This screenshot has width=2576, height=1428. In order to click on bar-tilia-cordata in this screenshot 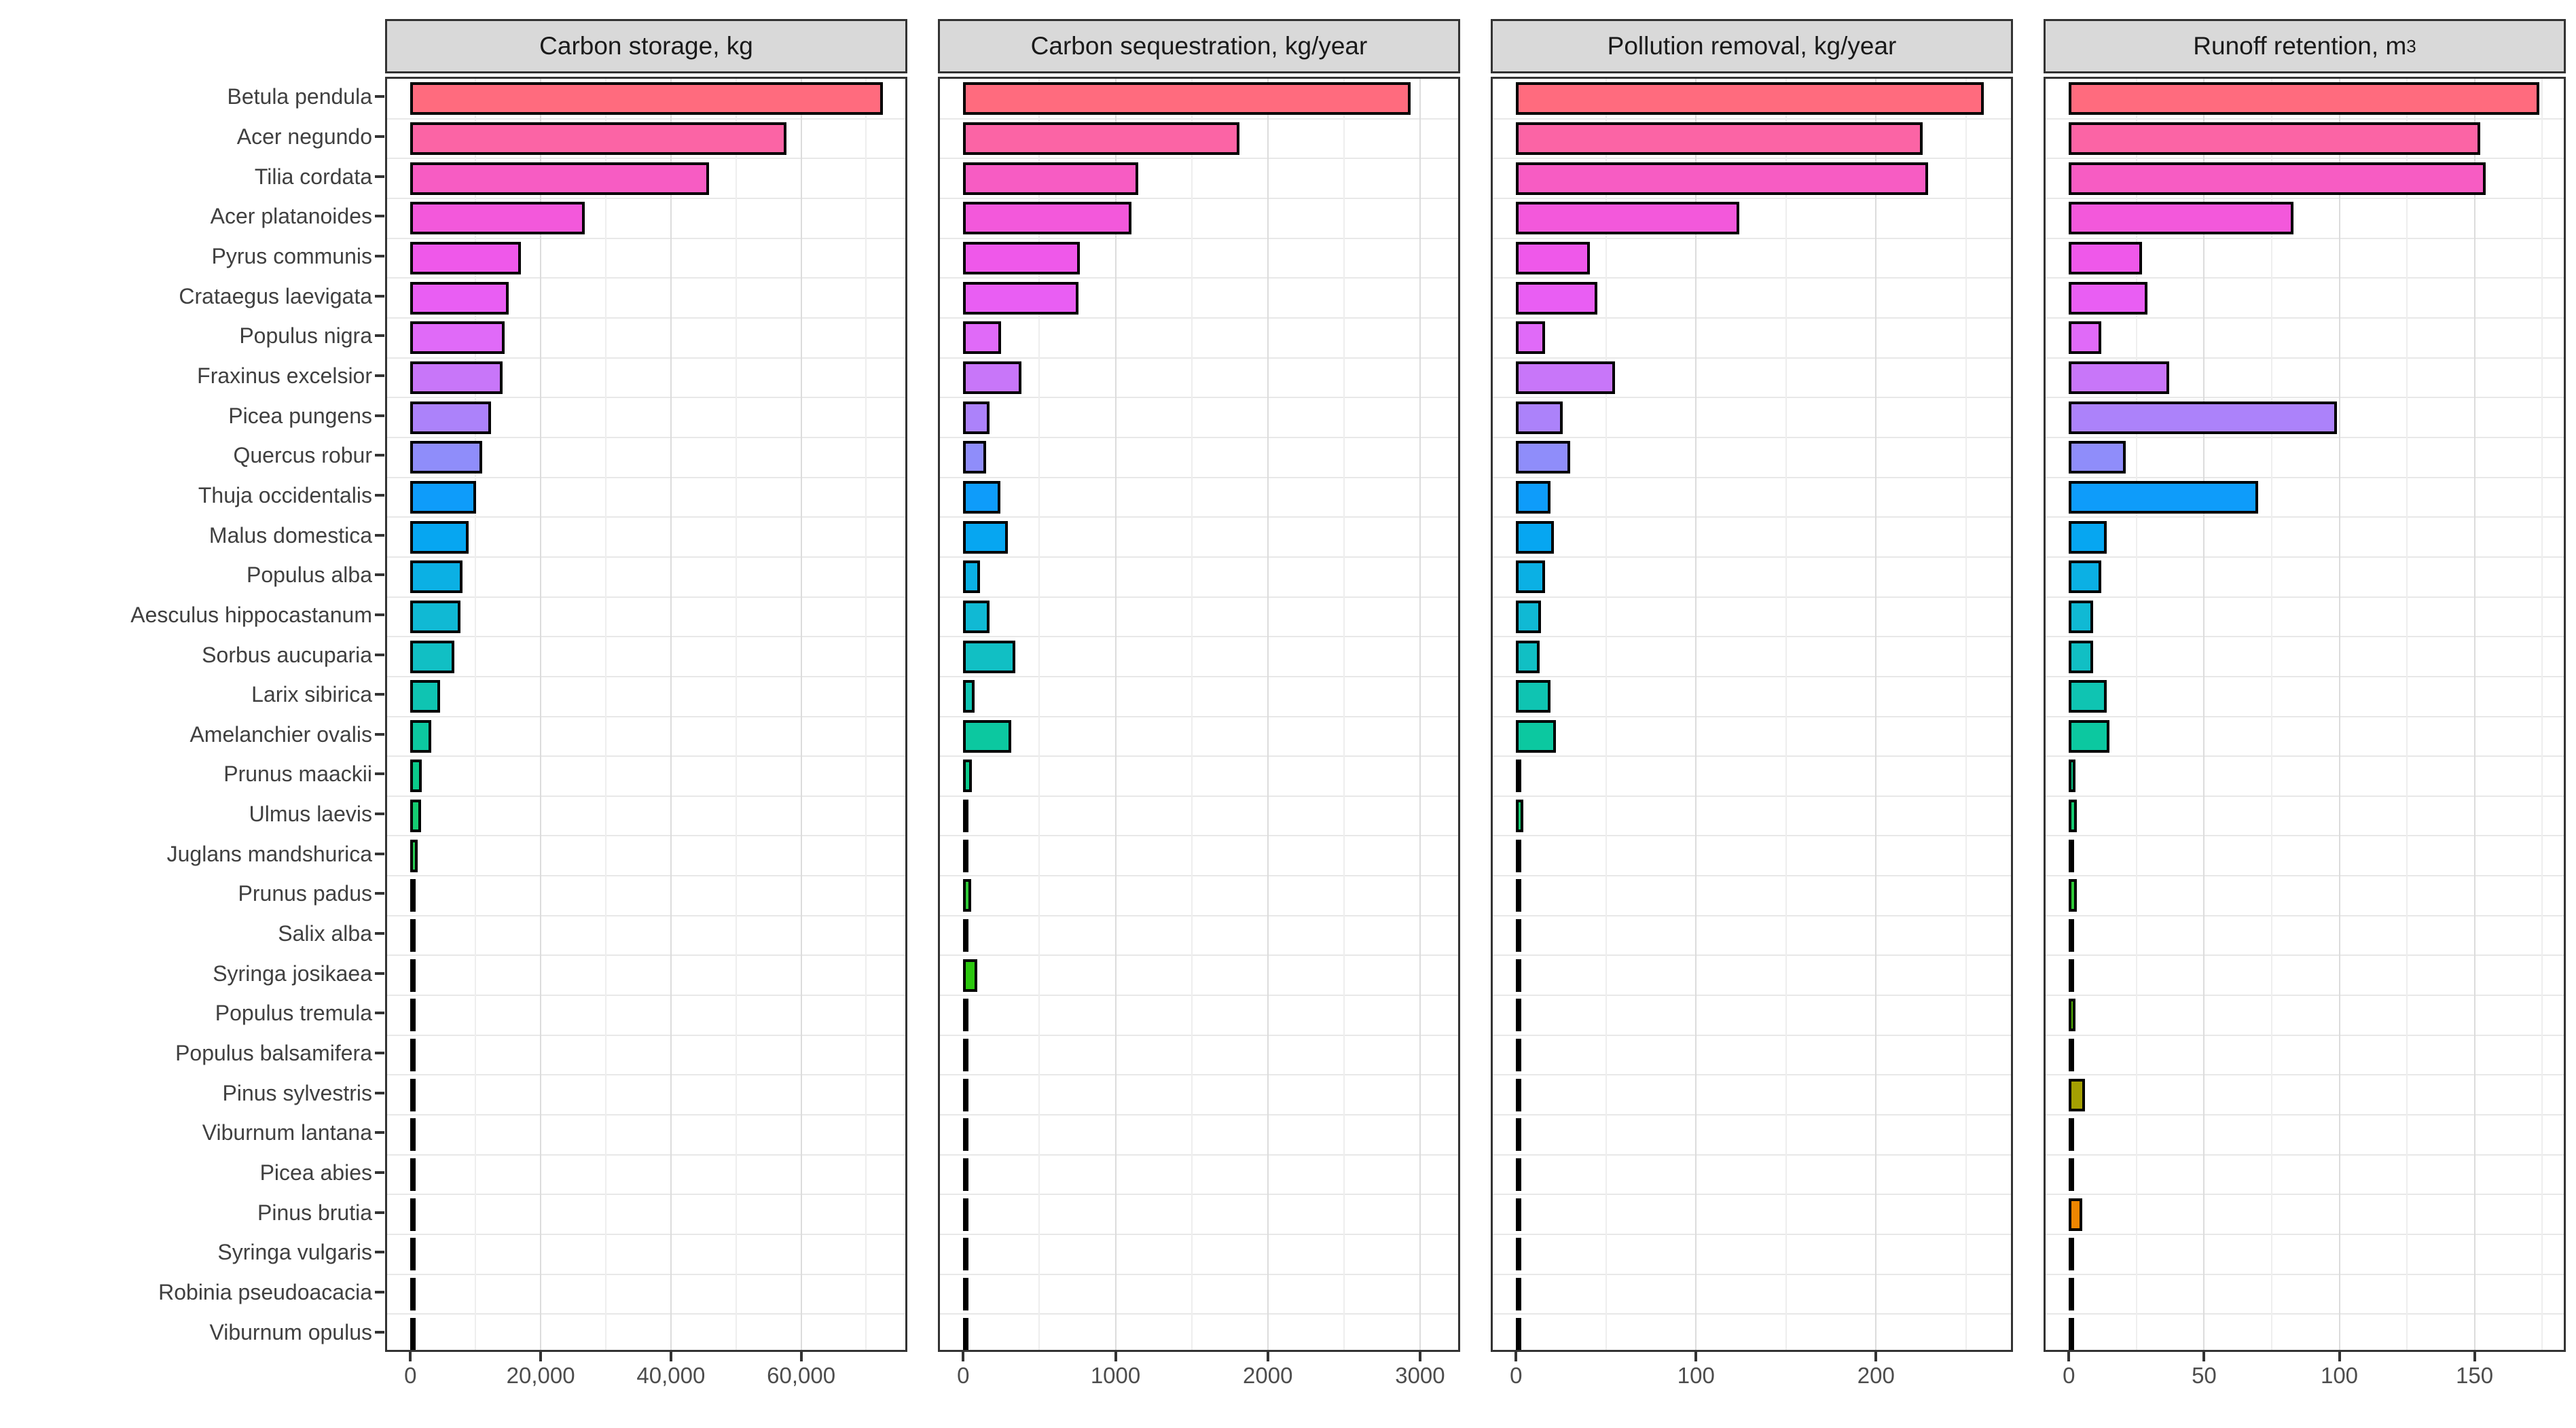, I will do `click(560, 178)`.